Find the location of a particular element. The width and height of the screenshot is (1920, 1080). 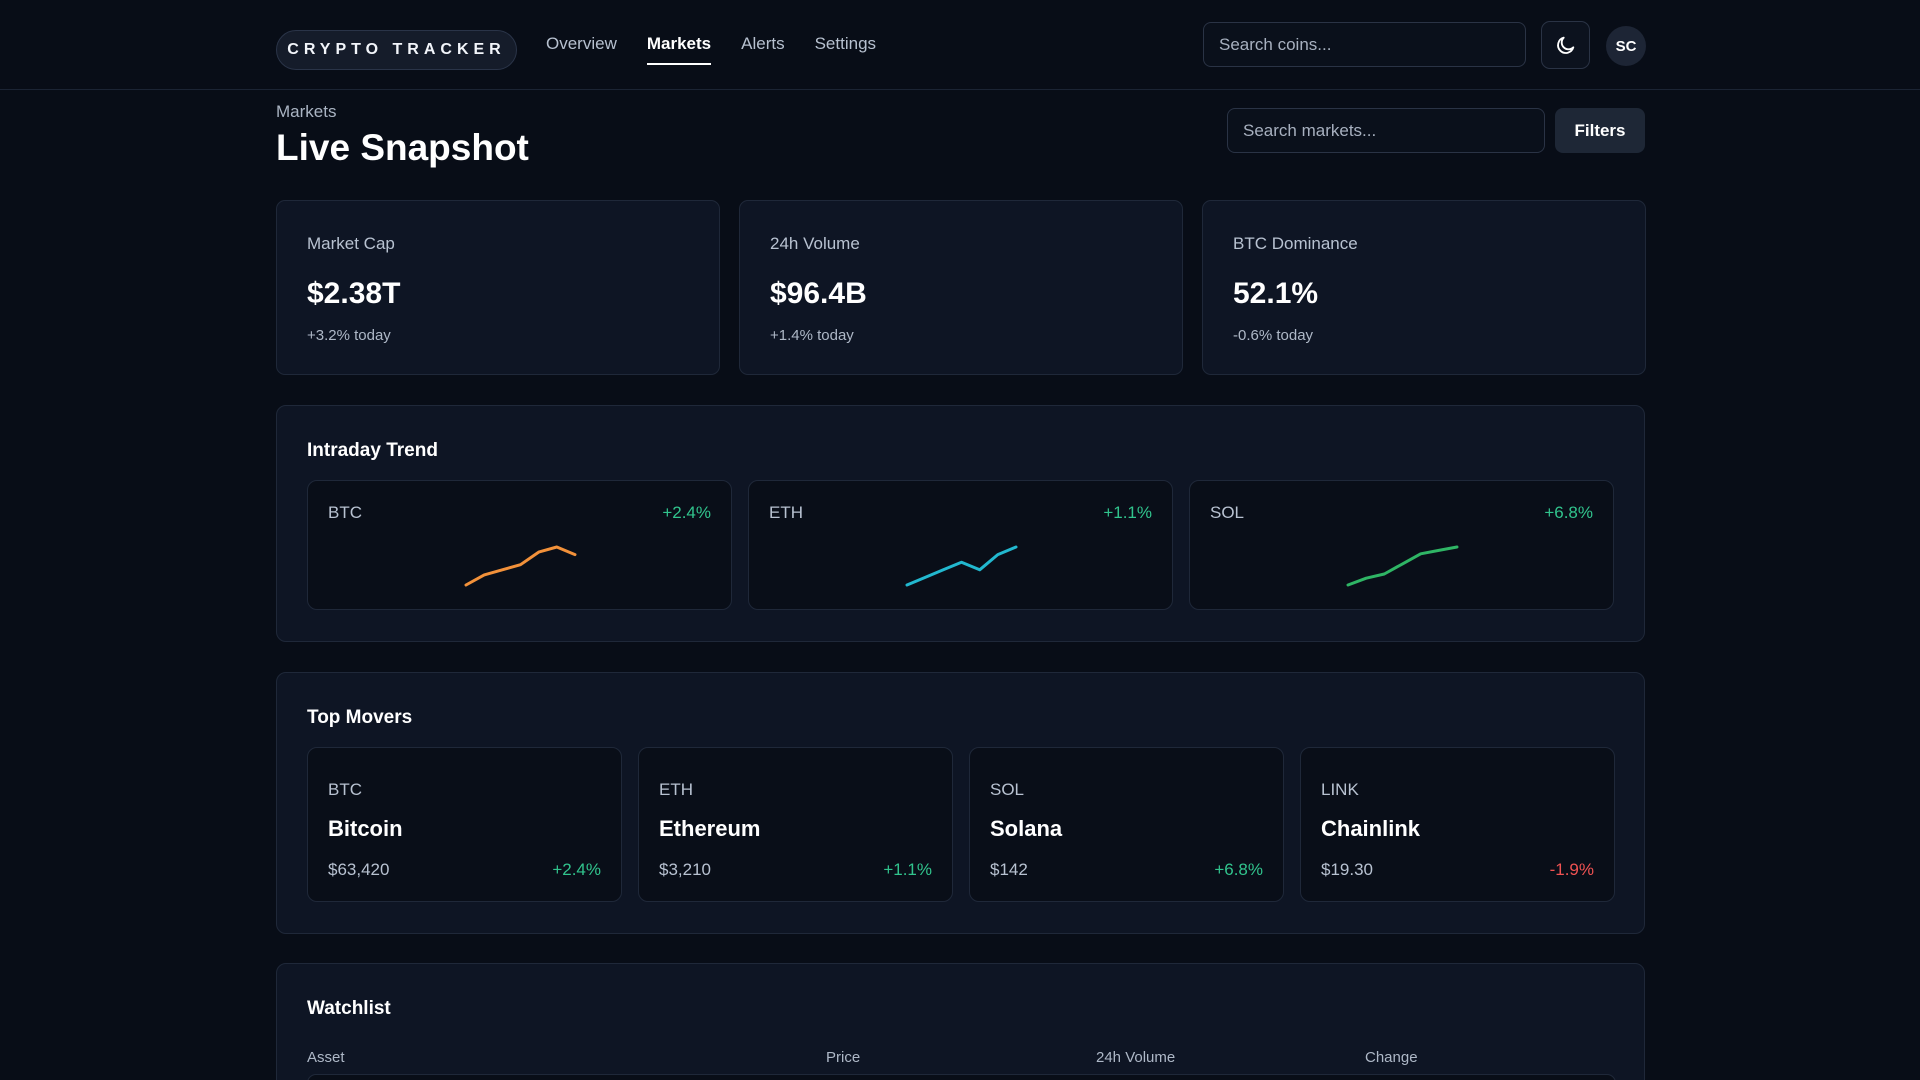

moon-icon is located at coordinates (1565, 45).